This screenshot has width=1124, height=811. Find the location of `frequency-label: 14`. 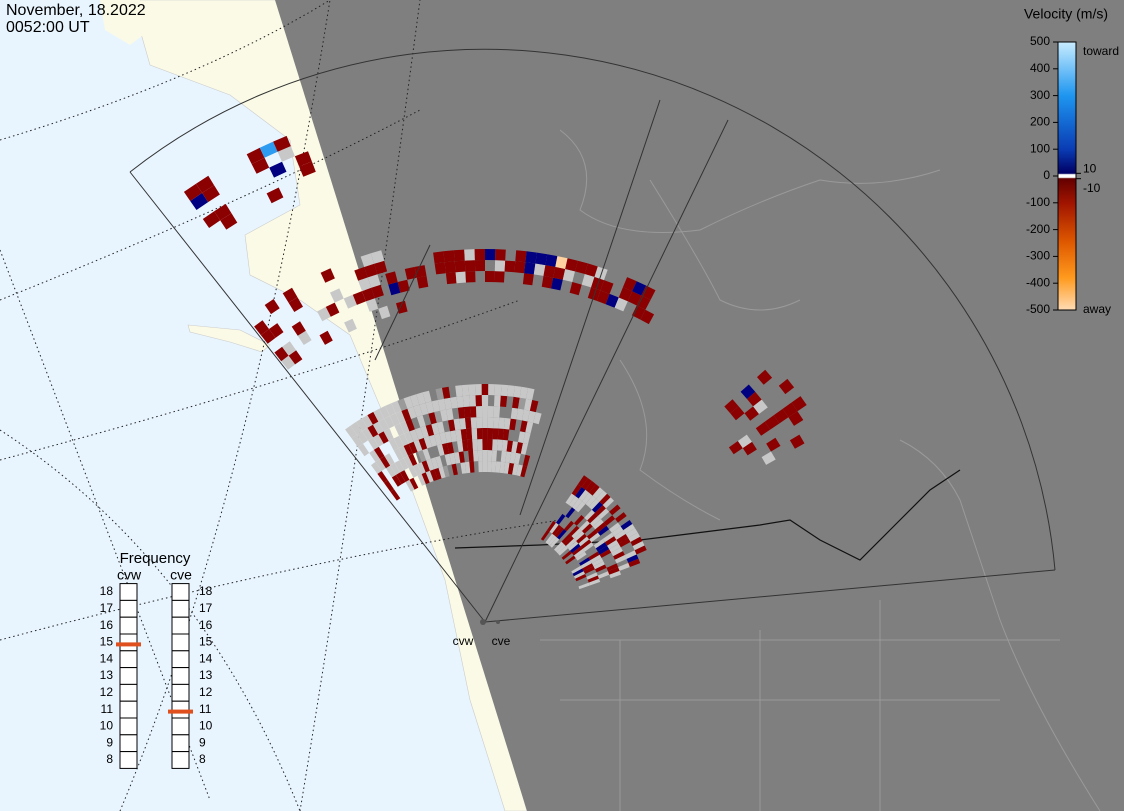

frequency-label: 14 is located at coordinates (206, 658).